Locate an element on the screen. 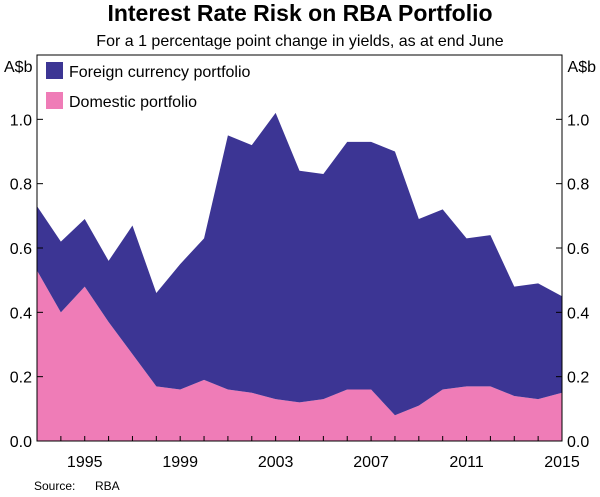 This screenshot has height=497, width=600. legend-label-foreign: Foreign currency portfolio is located at coordinates (160, 72).